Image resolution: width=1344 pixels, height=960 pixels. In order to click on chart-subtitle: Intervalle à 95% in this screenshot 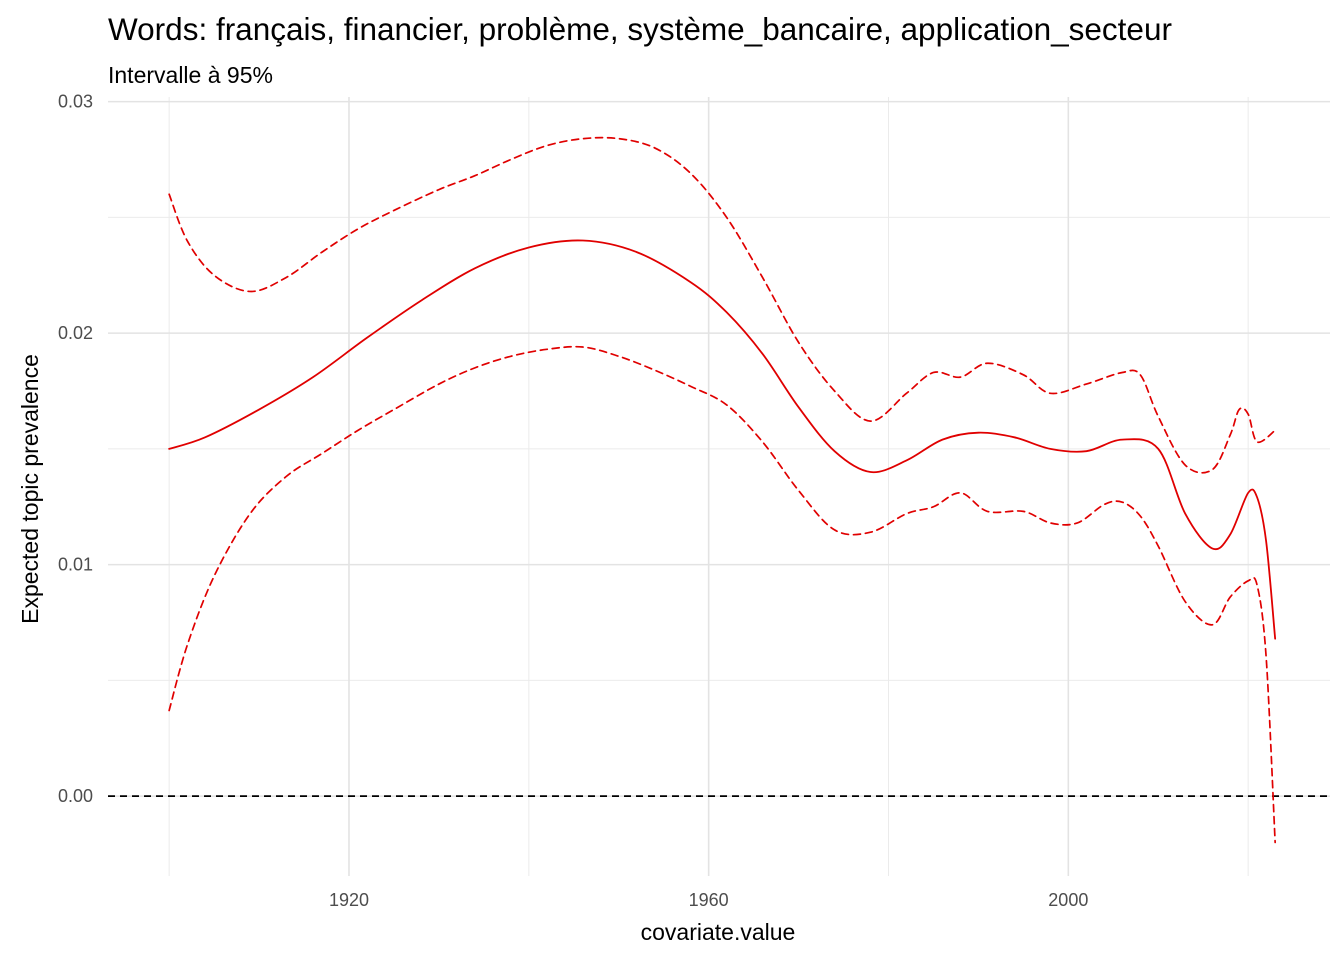, I will do `click(190, 75)`.